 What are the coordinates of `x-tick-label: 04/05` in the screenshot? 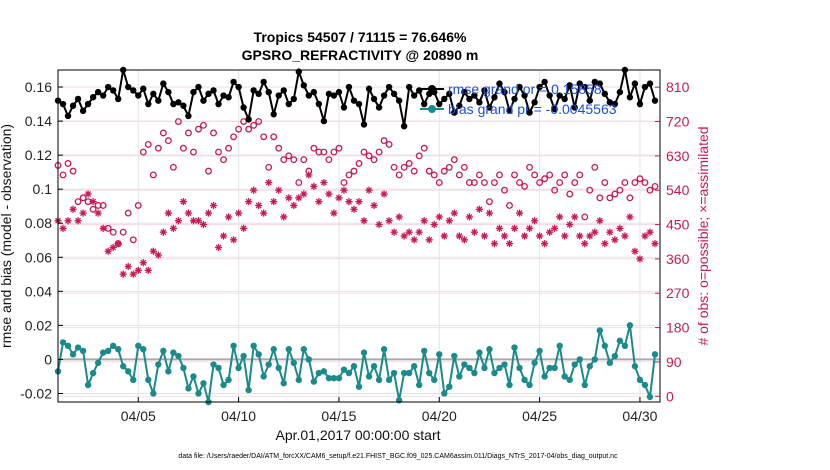 It's located at (138, 416).